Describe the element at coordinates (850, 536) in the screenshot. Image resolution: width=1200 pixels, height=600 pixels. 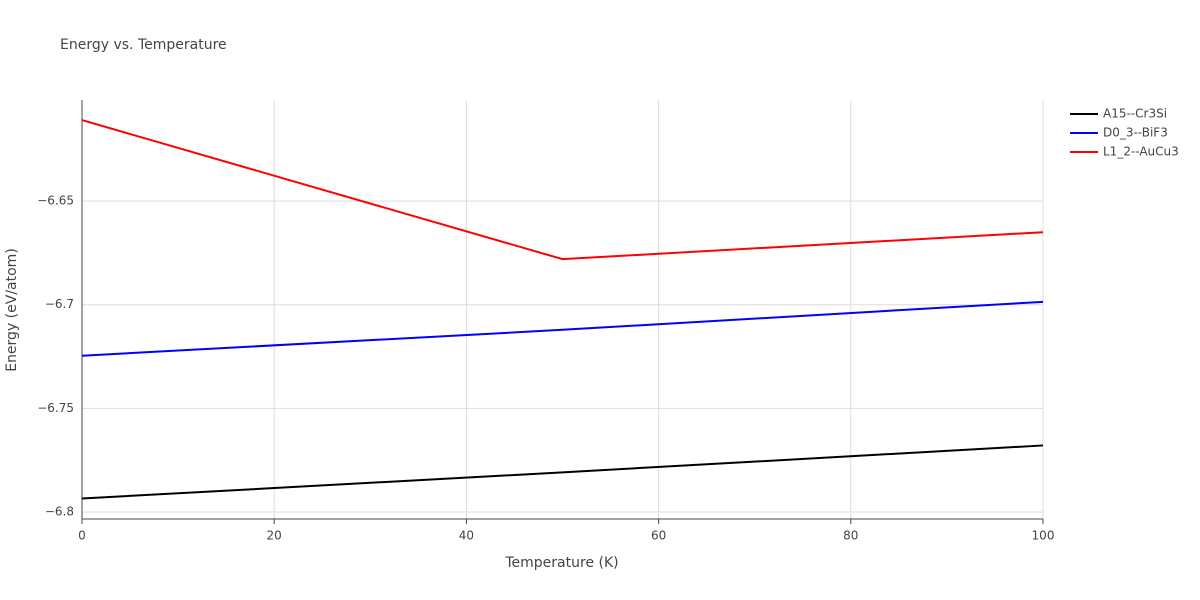
I see `x-tick-label: 80` at that location.